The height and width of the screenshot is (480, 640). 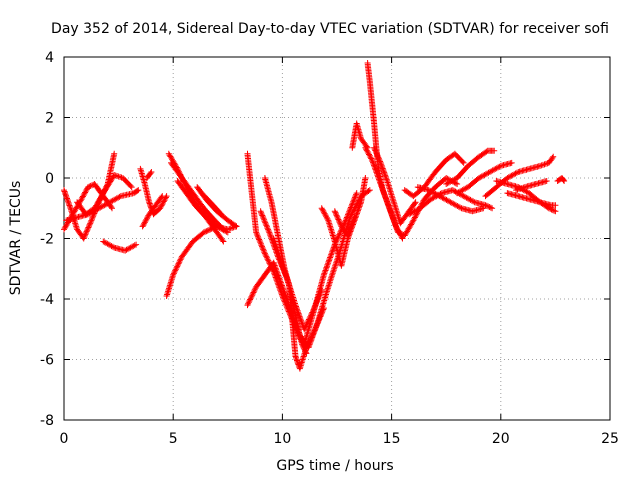 I want to click on x-tick-label: 20, so click(x=501, y=439).